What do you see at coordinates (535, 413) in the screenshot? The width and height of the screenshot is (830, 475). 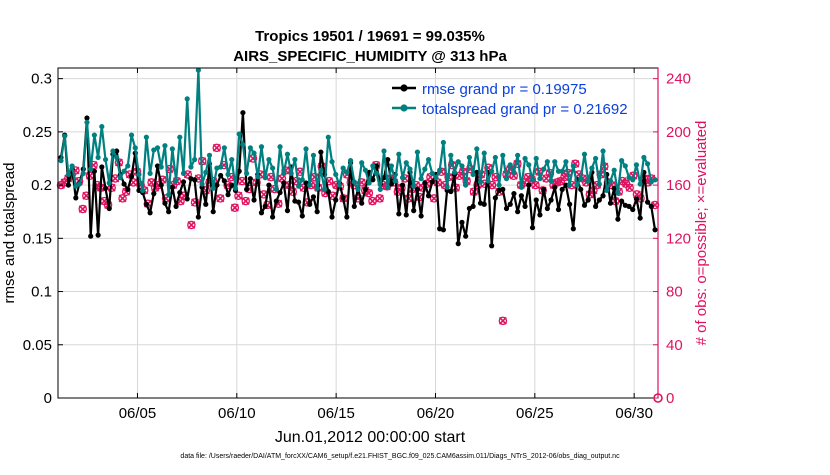 I see `x-tick-label: 06/25` at bounding box center [535, 413].